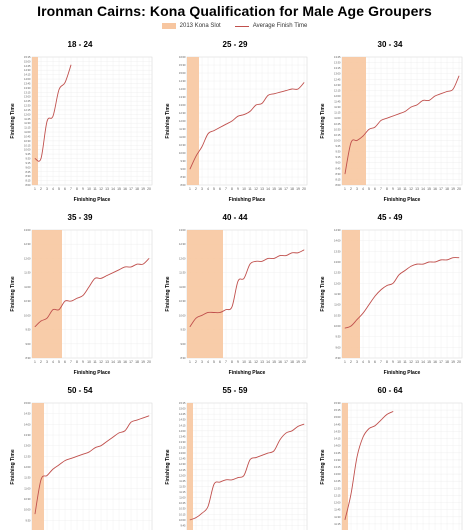 The height and width of the screenshot is (530, 469). Describe the element at coordinates (27, 119) in the screenshot. I see `y-tick-label: 11:45` at that location.